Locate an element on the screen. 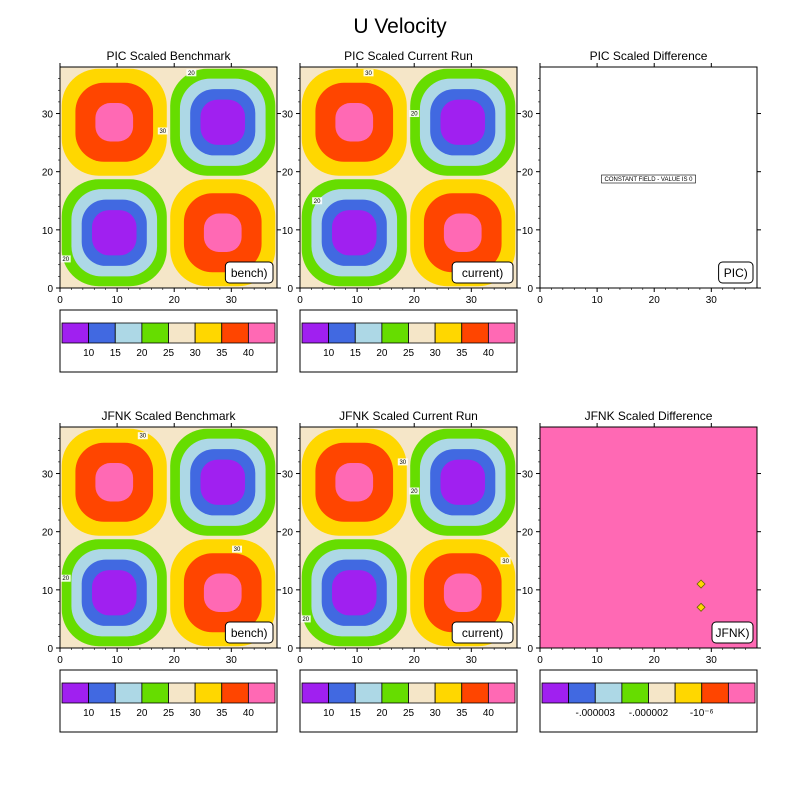 The image size is (800, 800). plot-area: 20 30 20 is located at coordinates (168, 177).